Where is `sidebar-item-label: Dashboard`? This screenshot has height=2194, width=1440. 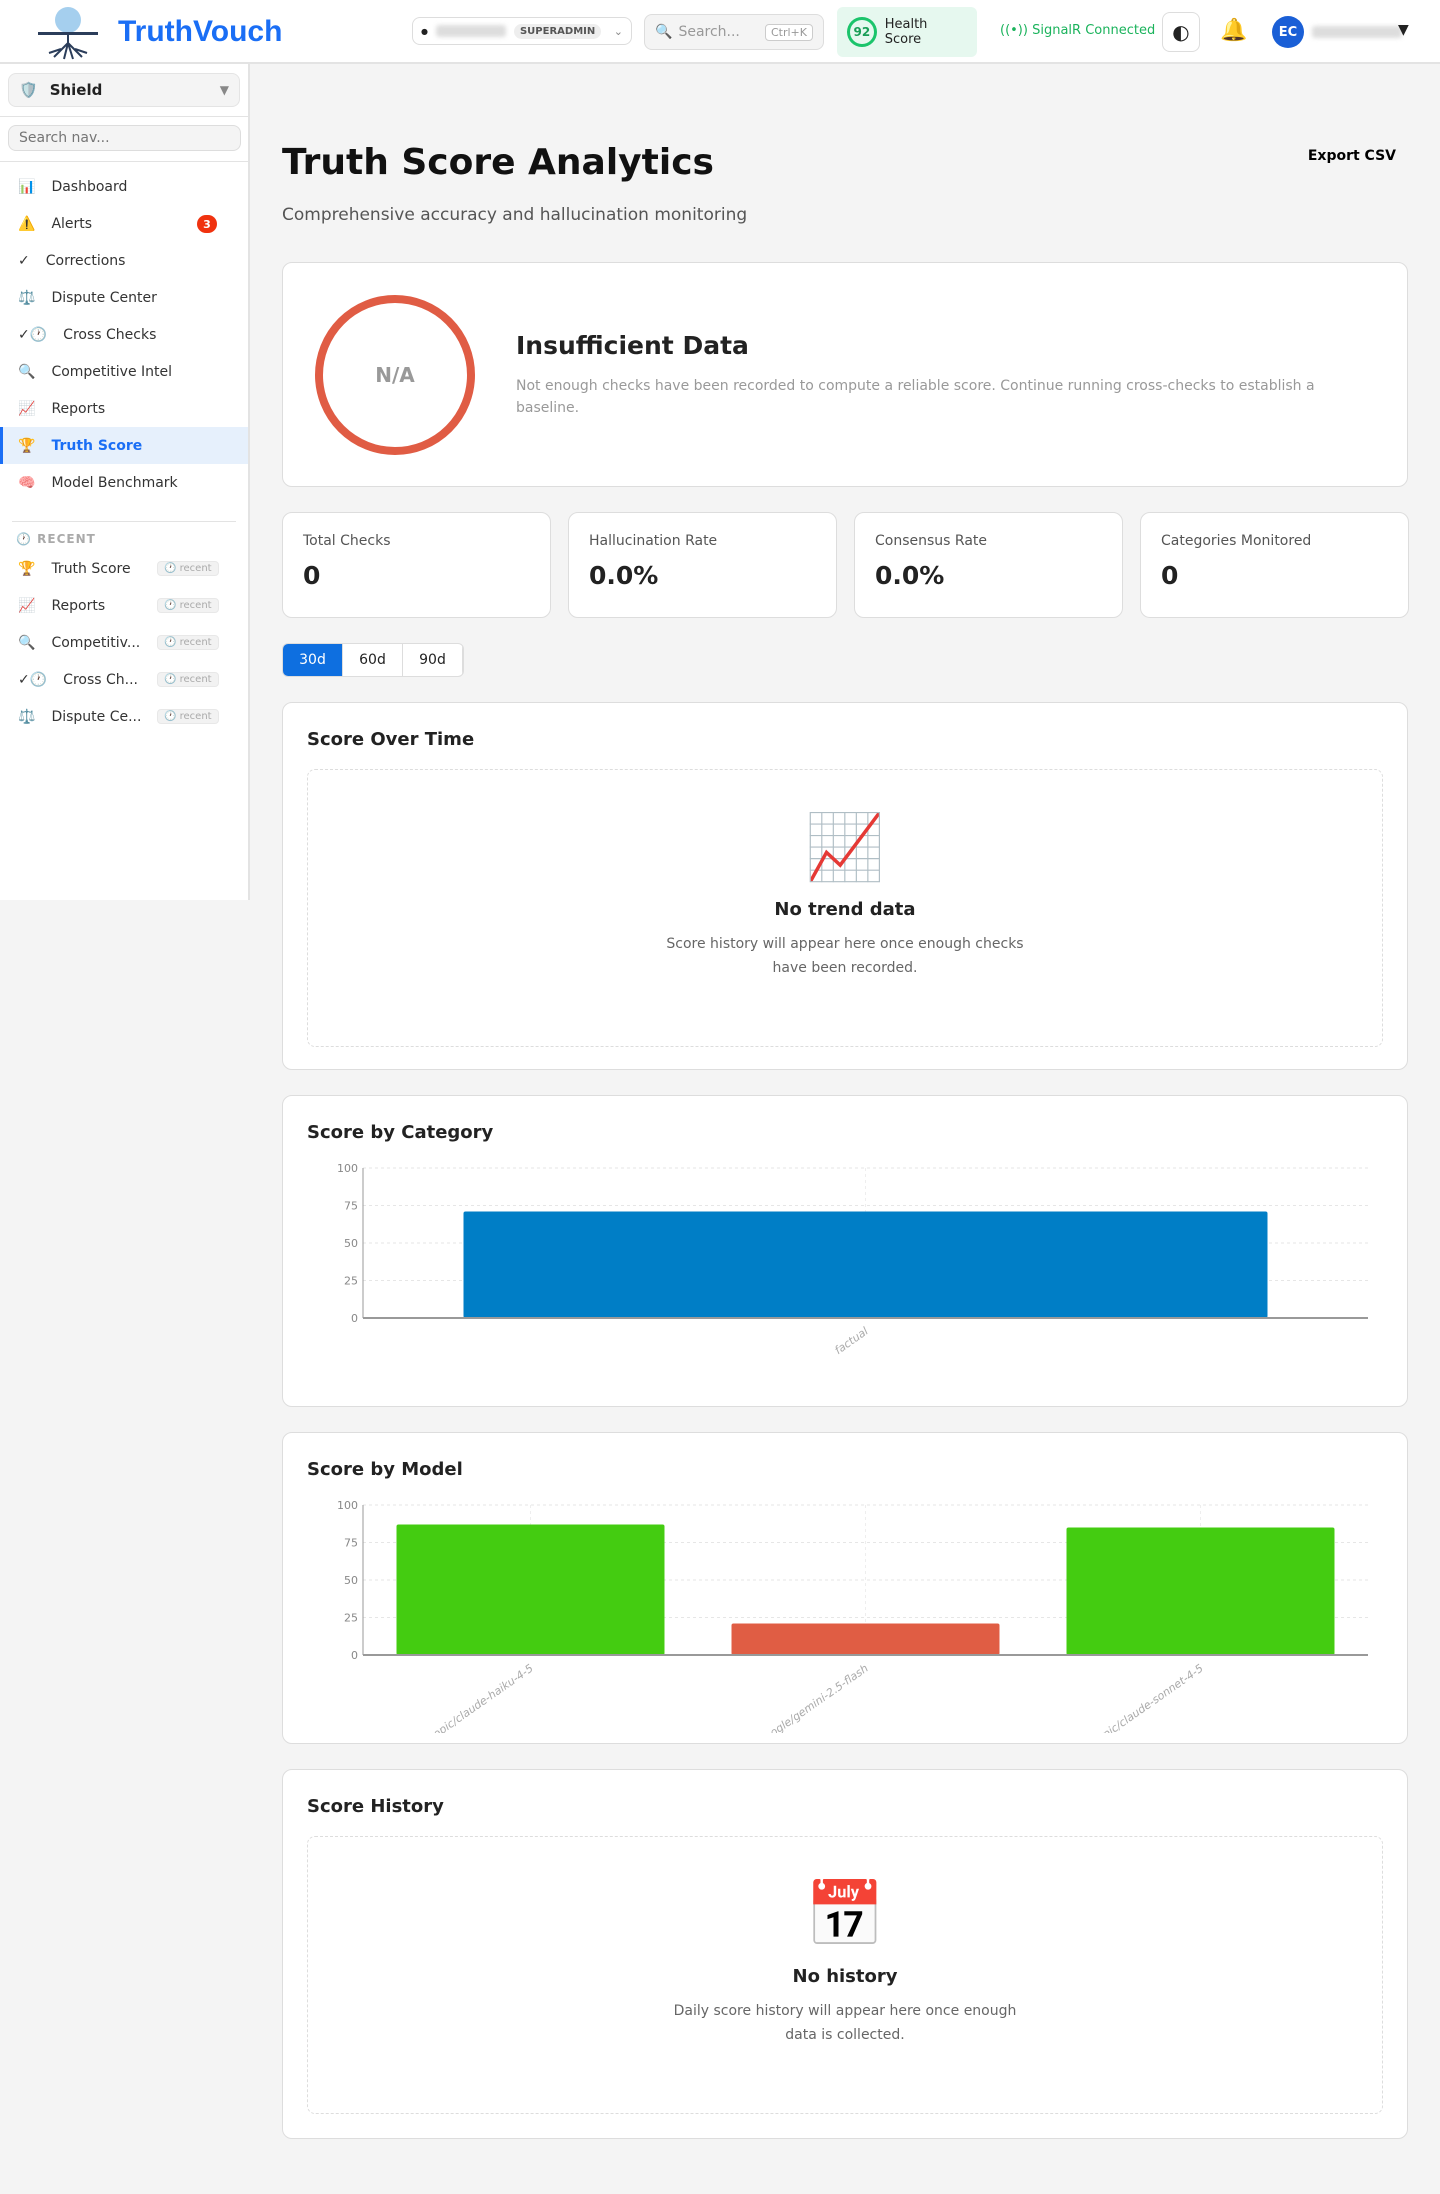 sidebar-item-label: Dashboard is located at coordinates (89, 186).